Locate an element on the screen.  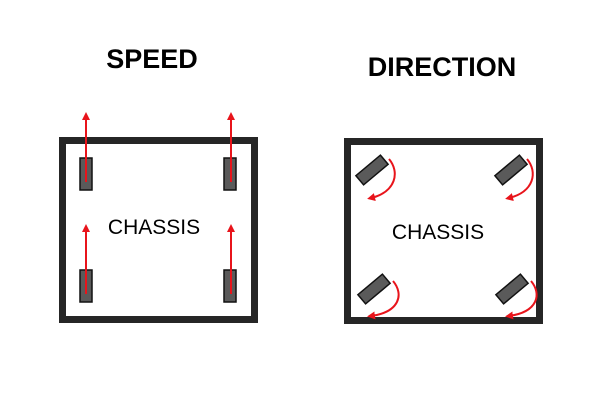
direction-wheel-front-left is located at coordinates (372, 170).